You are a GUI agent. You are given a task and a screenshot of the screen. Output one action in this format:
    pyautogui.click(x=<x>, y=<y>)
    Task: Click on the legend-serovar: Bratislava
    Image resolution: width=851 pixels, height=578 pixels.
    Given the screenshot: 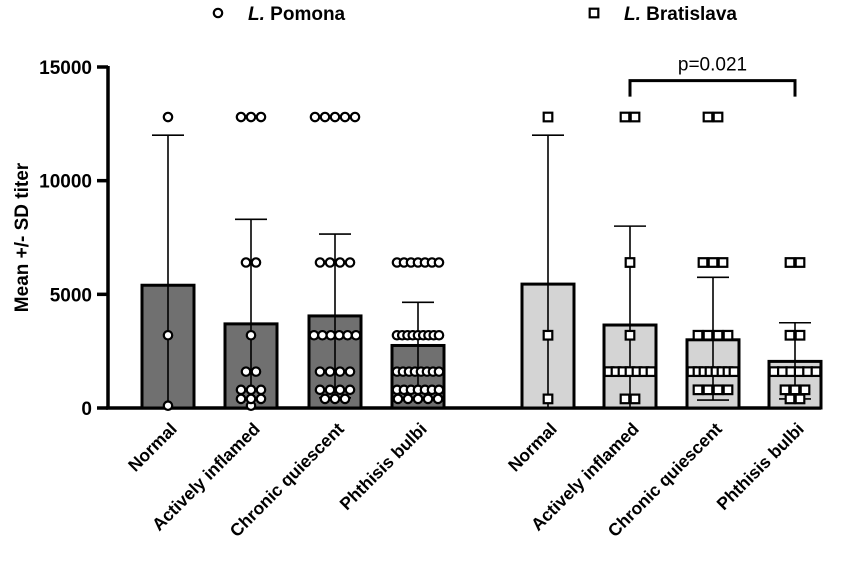 What is the action you would take?
    pyautogui.click(x=689, y=14)
    